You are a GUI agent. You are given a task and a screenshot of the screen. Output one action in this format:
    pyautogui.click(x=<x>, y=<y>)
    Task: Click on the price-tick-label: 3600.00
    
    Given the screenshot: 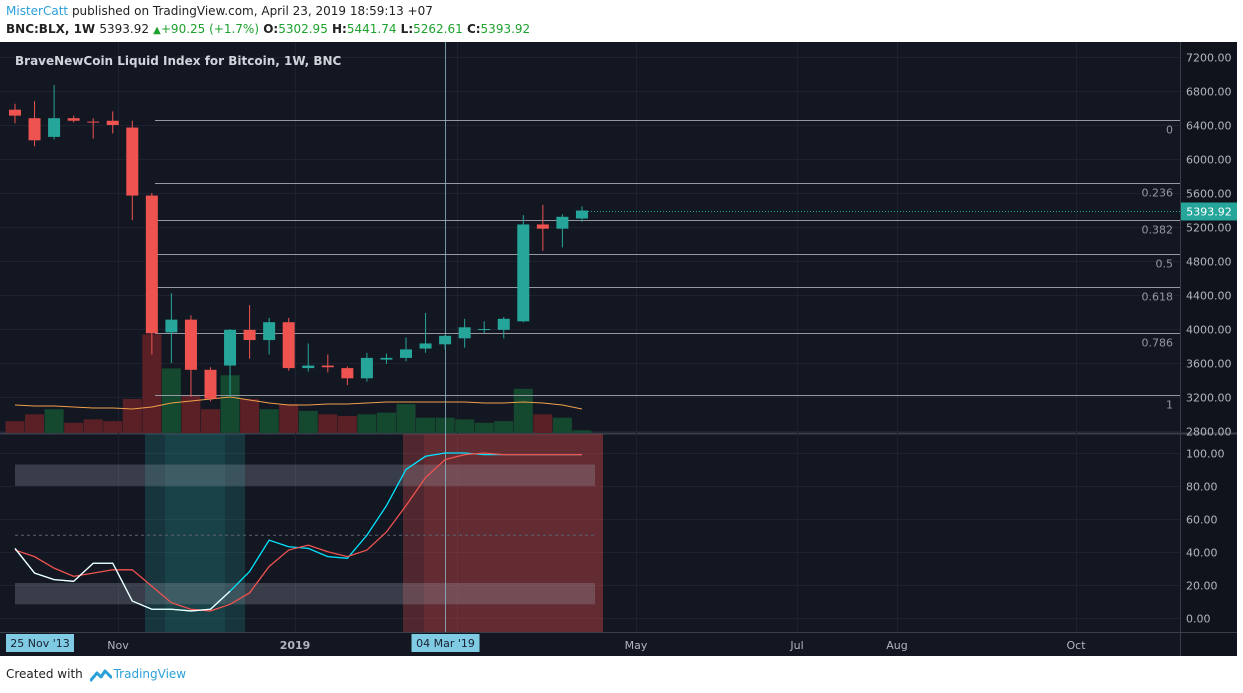 What is the action you would take?
    pyautogui.click(x=1209, y=364)
    